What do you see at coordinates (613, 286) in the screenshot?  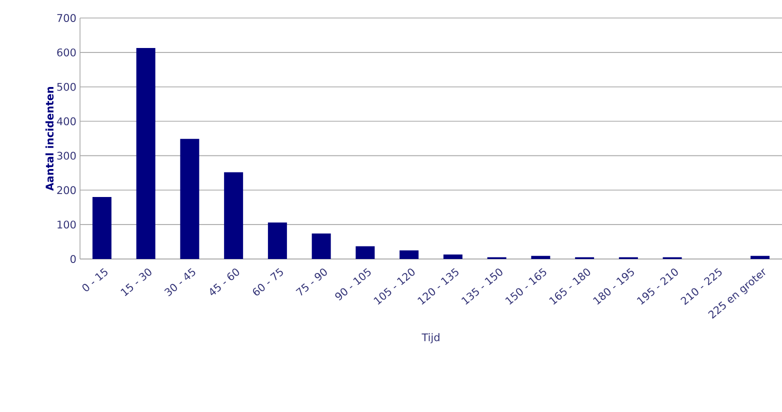 I see `x-tick-label: 180 - 195` at bounding box center [613, 286].